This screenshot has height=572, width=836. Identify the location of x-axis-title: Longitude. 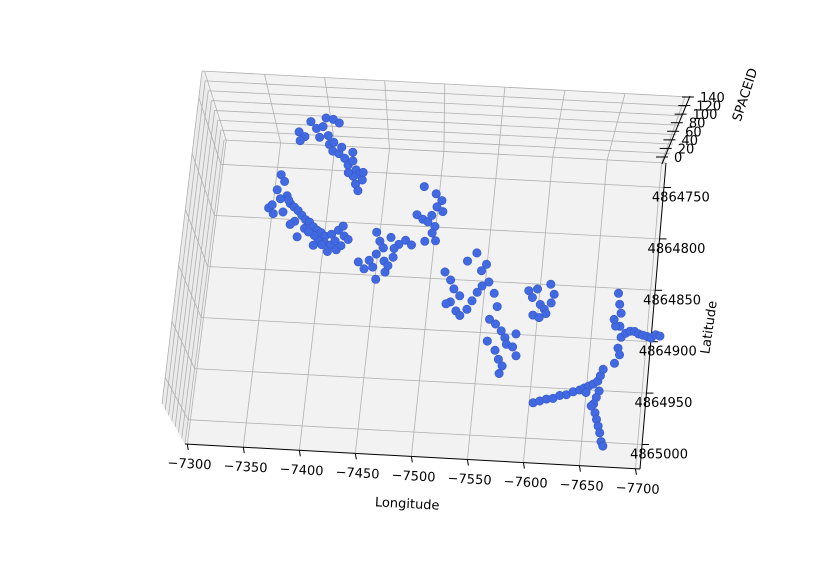
(406, 504).